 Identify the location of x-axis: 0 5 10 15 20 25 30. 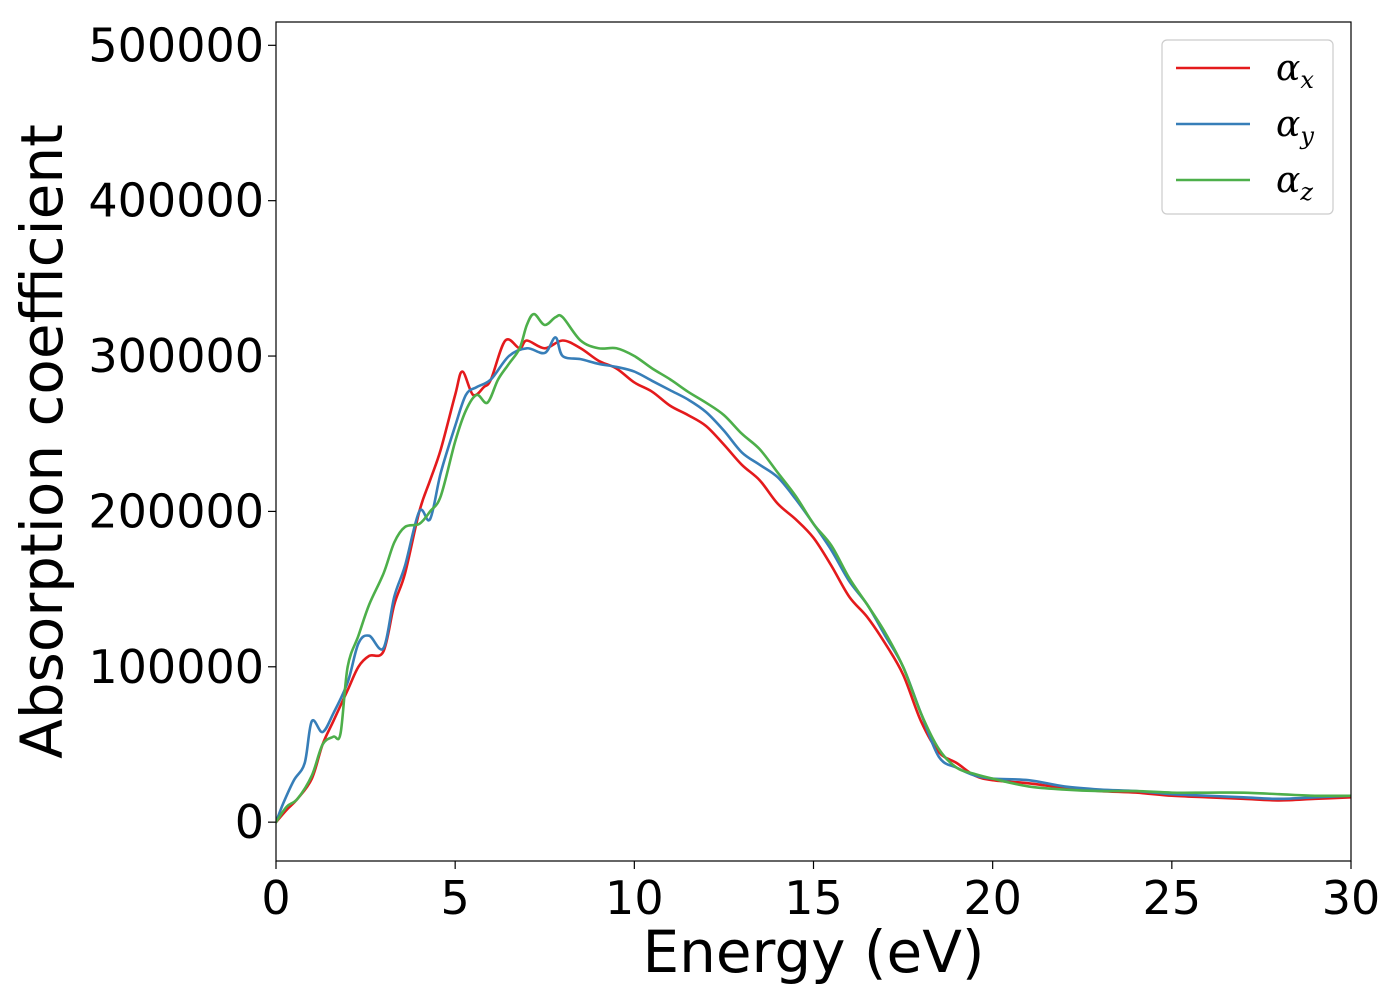
(820, 893).